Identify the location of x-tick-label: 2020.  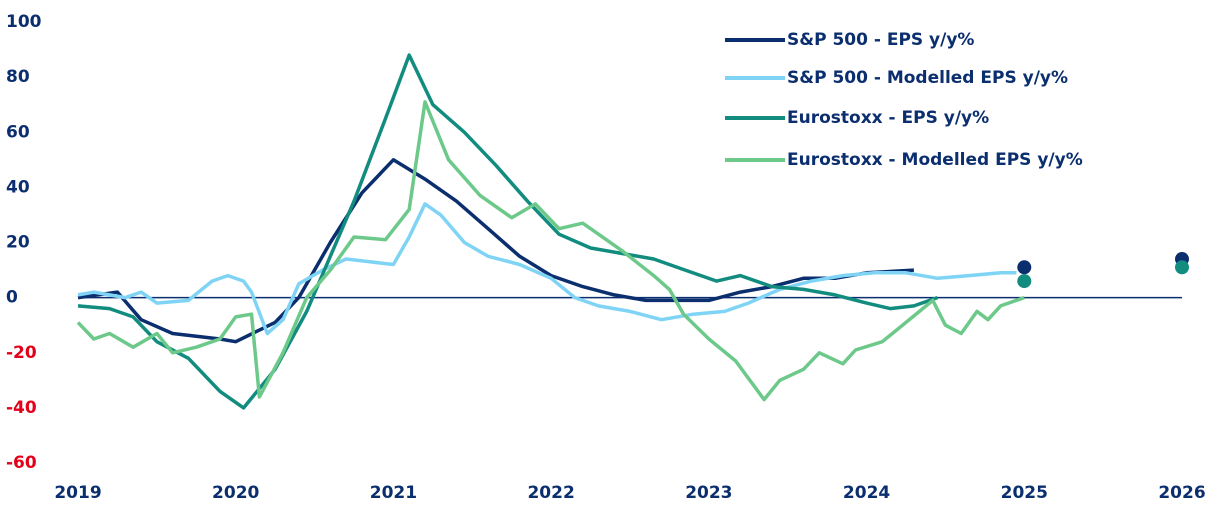
(235, 493).